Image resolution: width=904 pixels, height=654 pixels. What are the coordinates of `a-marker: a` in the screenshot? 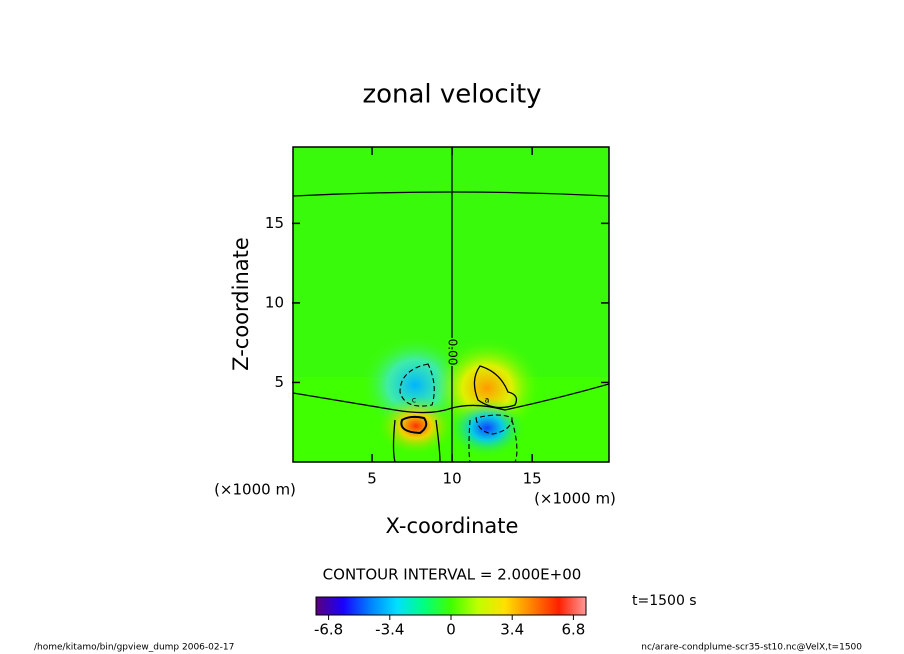 It's located at (487, 400).